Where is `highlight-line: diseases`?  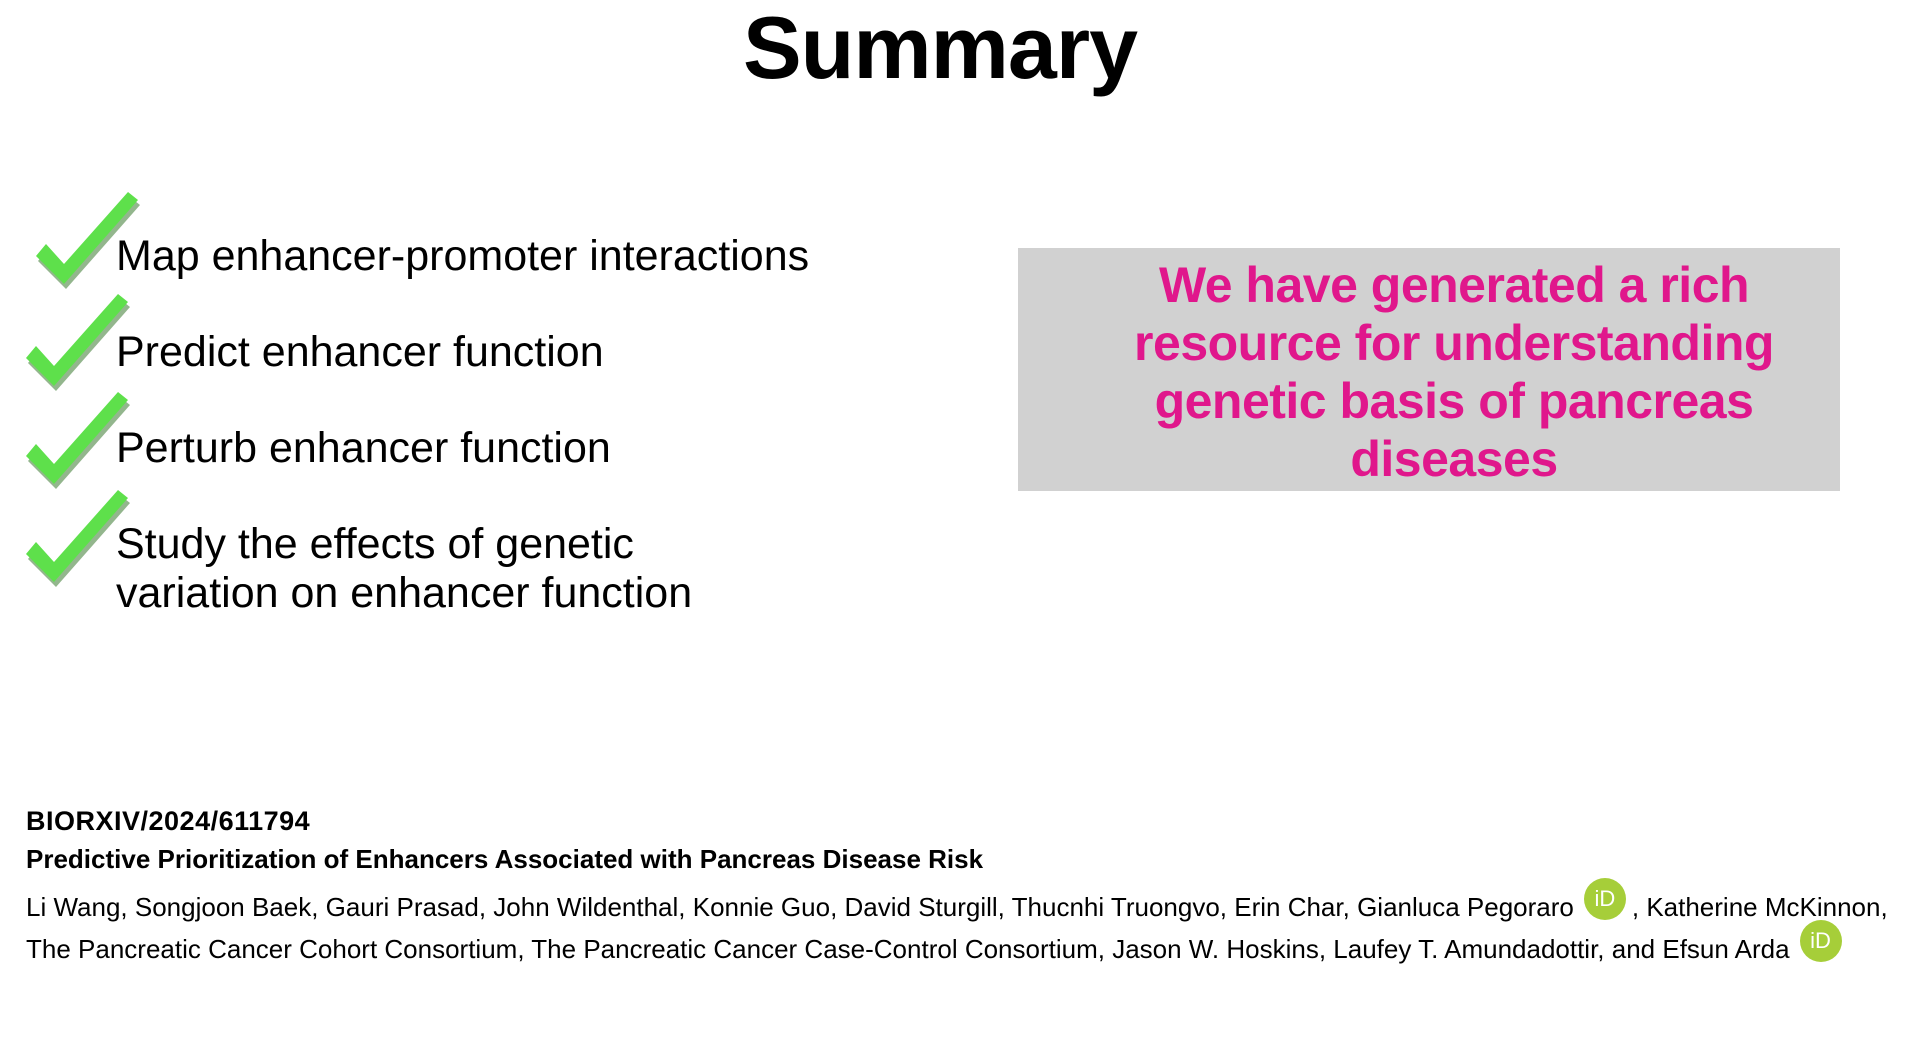
highlight-line: diseases is located at coordinates (1454, 459).